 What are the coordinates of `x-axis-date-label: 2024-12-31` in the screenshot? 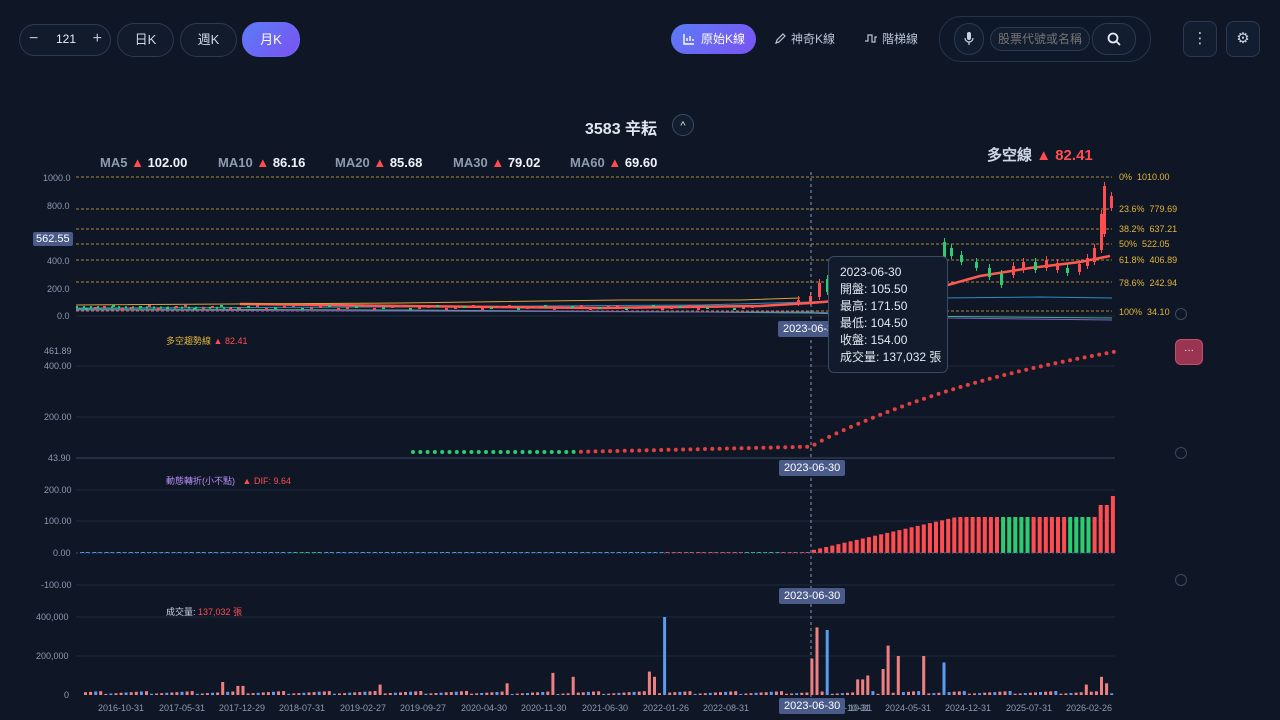 It's located at (968, 708).